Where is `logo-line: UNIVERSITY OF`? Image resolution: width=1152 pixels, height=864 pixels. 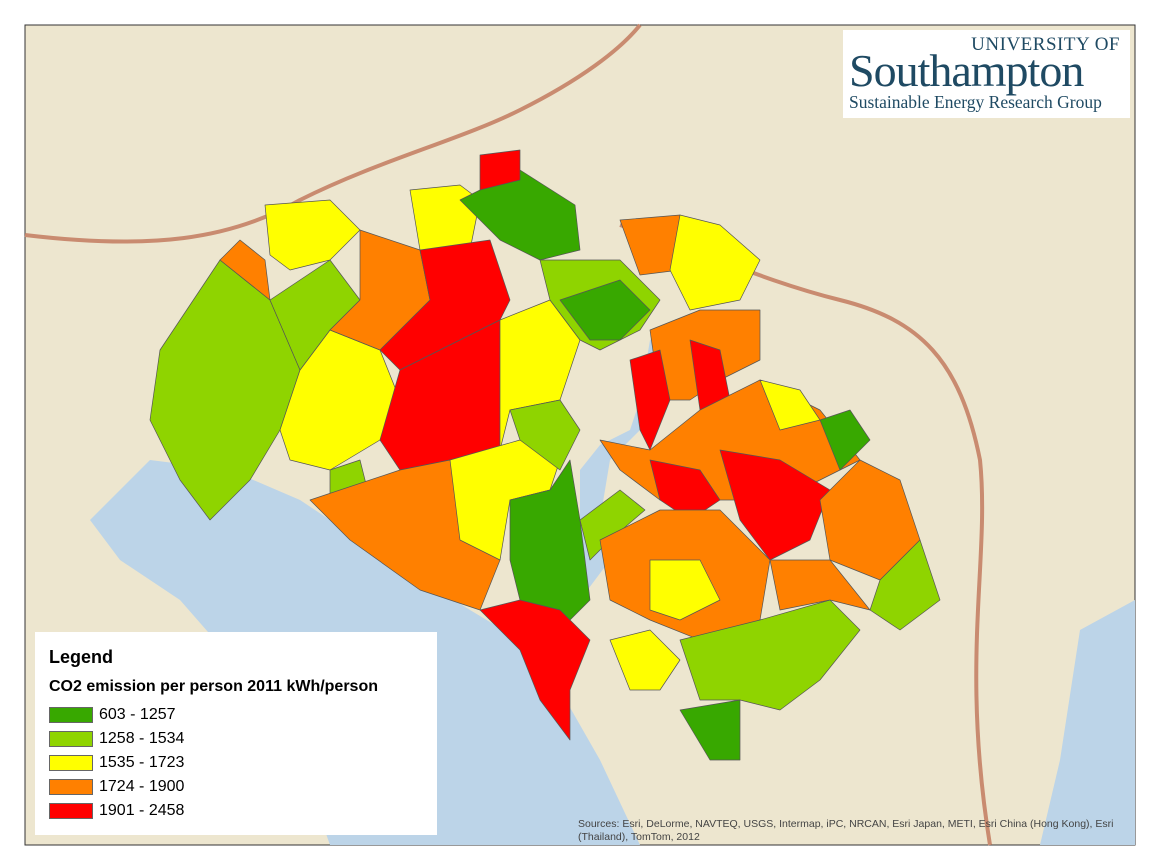
logo-line: UNIVERSITY OF is located at coordinates (1045, 44).